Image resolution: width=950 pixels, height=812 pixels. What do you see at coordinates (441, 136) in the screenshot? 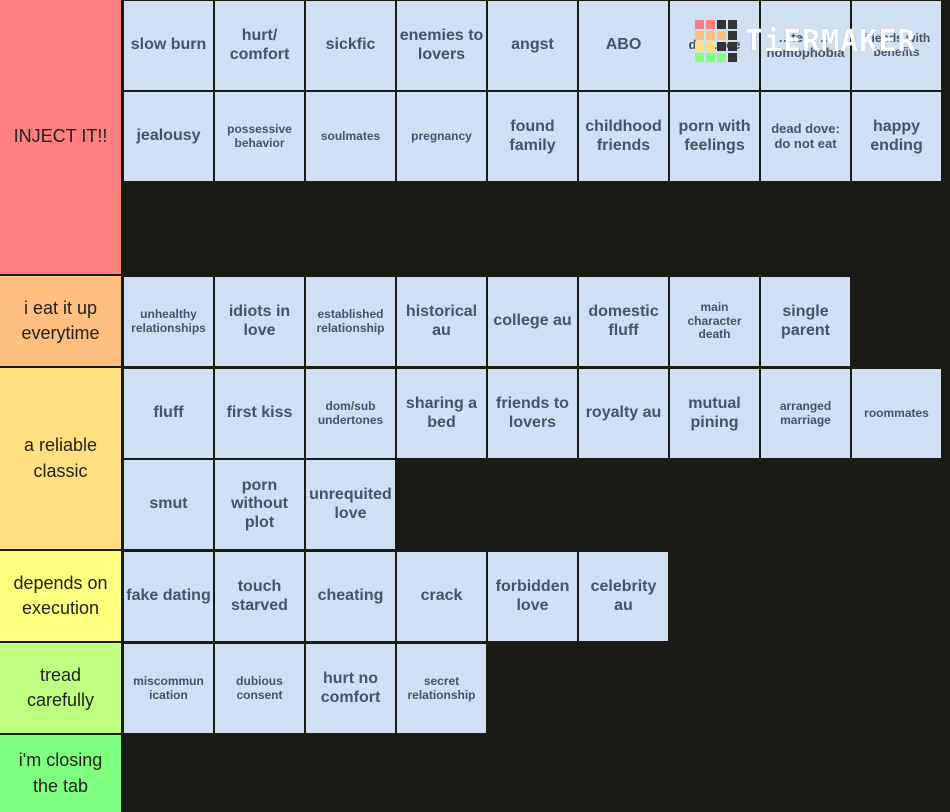
I see `tier-item: pregnancy` at bounding box center [441, 136].